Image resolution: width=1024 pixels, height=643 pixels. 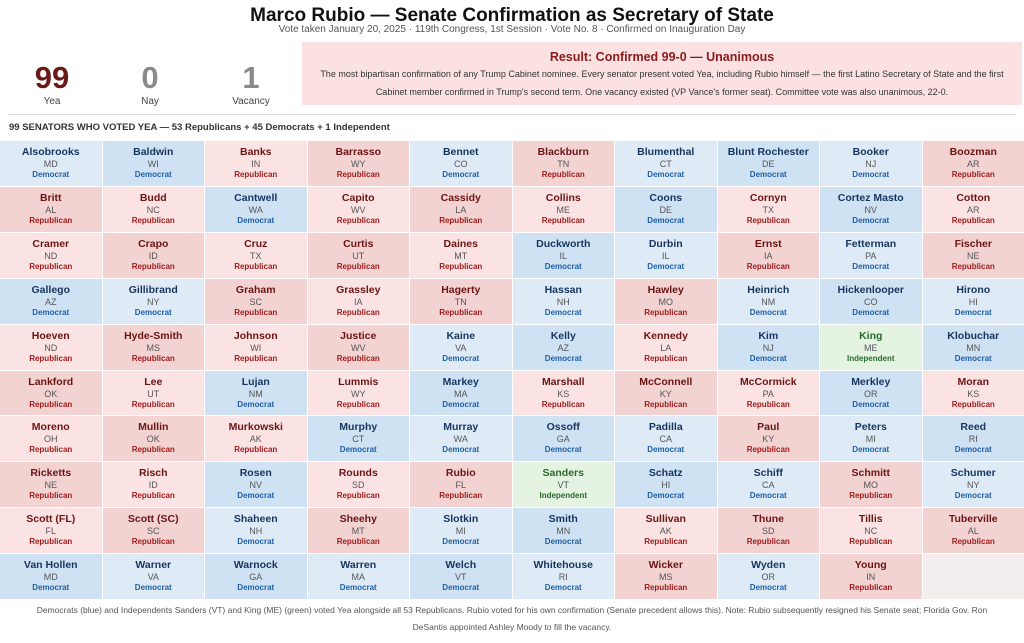 What do you see at coordinates (460, 485) in the screenshot?
I see `senator-state: FL` at bounding box center [460, 485].